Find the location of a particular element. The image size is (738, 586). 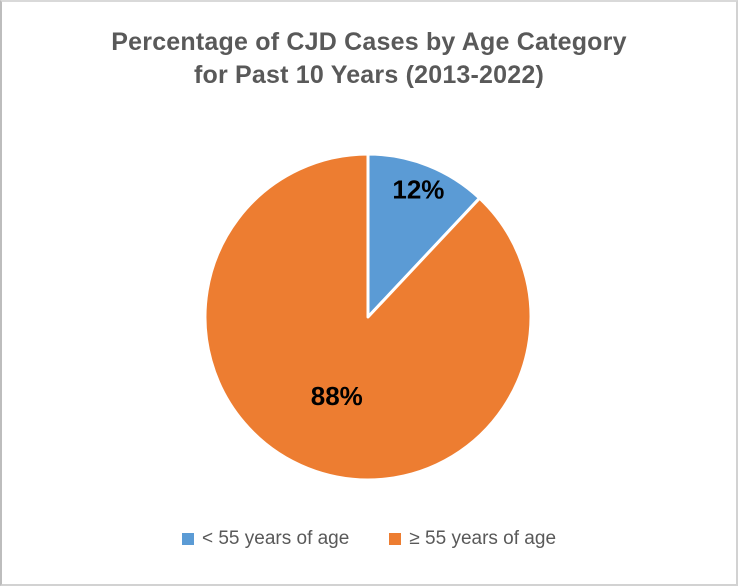

legend-item-under-55: < 55 years of age is located at coordinates (265, 539).